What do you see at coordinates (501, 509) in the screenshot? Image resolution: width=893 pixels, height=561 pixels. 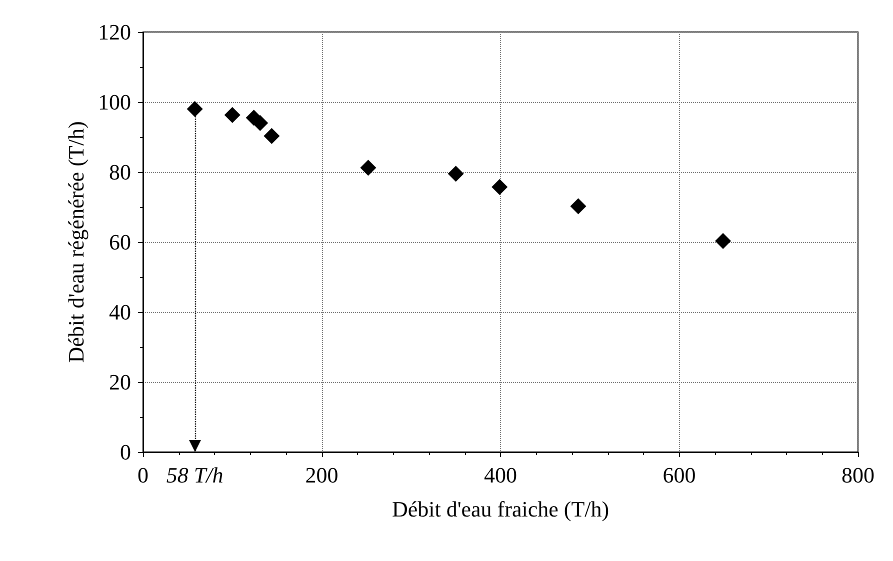 I see `x-axis-title: Débit d'eau fraiche (T/h)` at bounding box center [501, 509].